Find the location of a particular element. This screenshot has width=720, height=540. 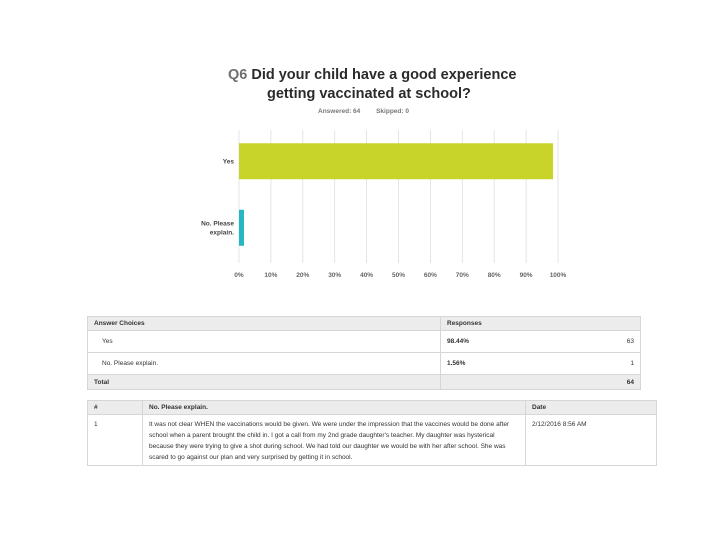

table-row: No. Please explain. 1.56% 1 is located at coordinates (364, 363).